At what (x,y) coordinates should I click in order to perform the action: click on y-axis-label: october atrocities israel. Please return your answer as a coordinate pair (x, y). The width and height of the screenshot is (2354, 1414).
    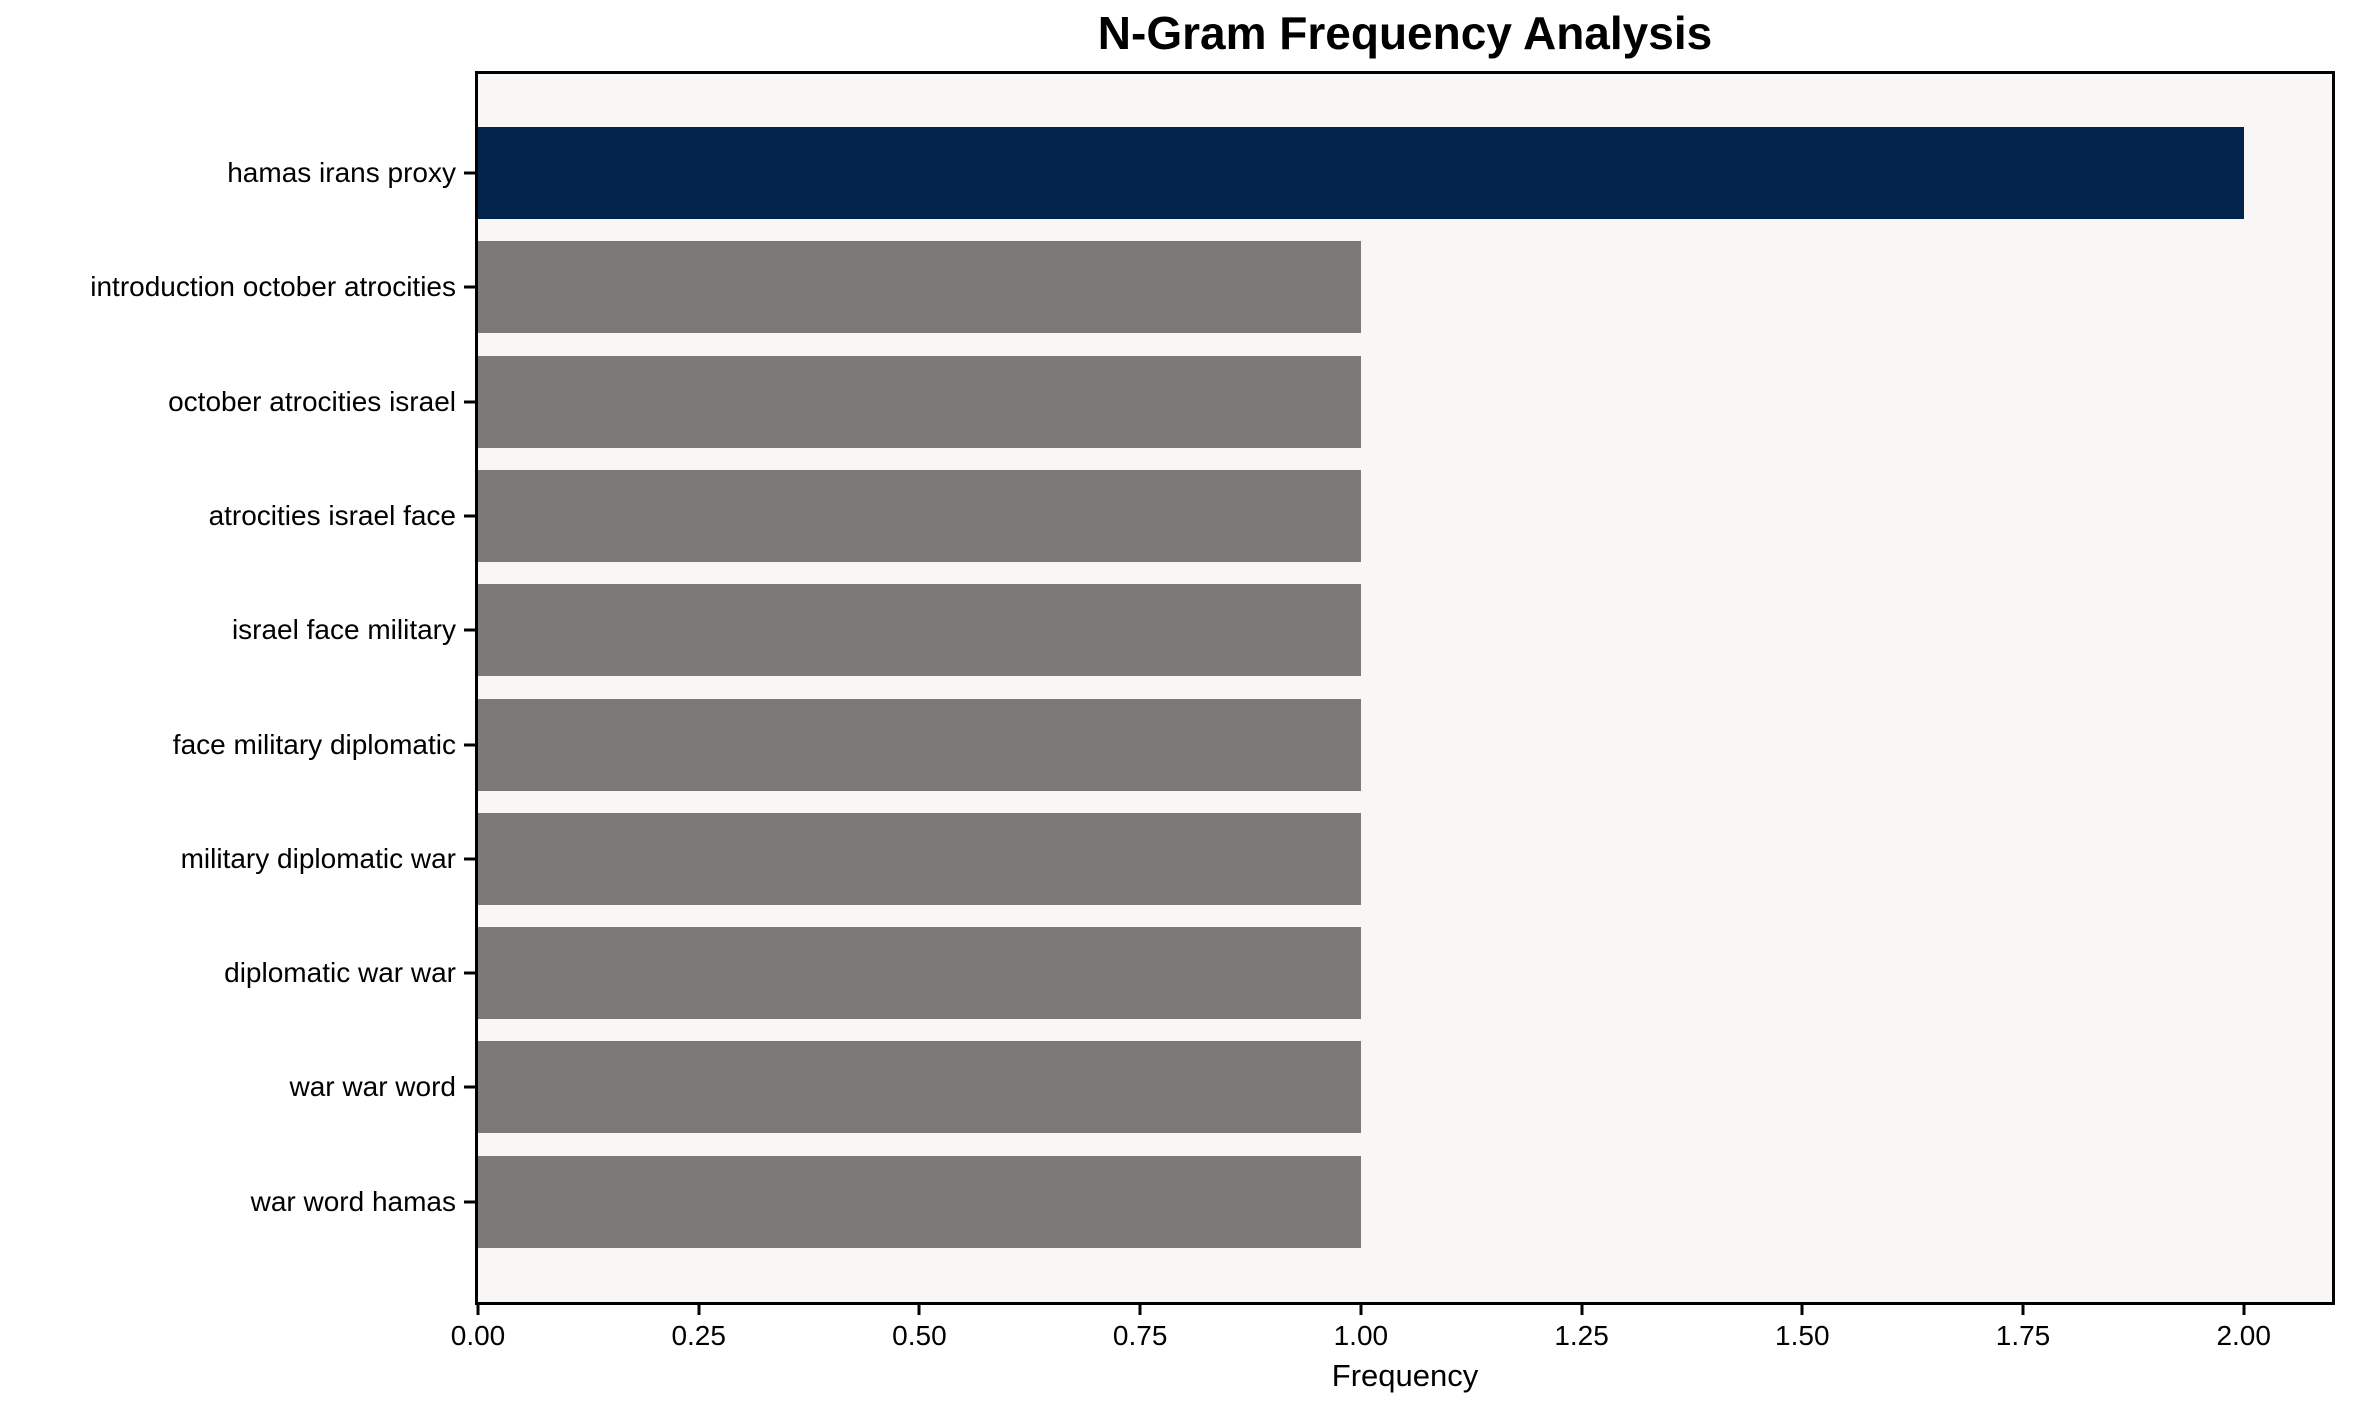
    Looking at the image, I should click on (312, 401).